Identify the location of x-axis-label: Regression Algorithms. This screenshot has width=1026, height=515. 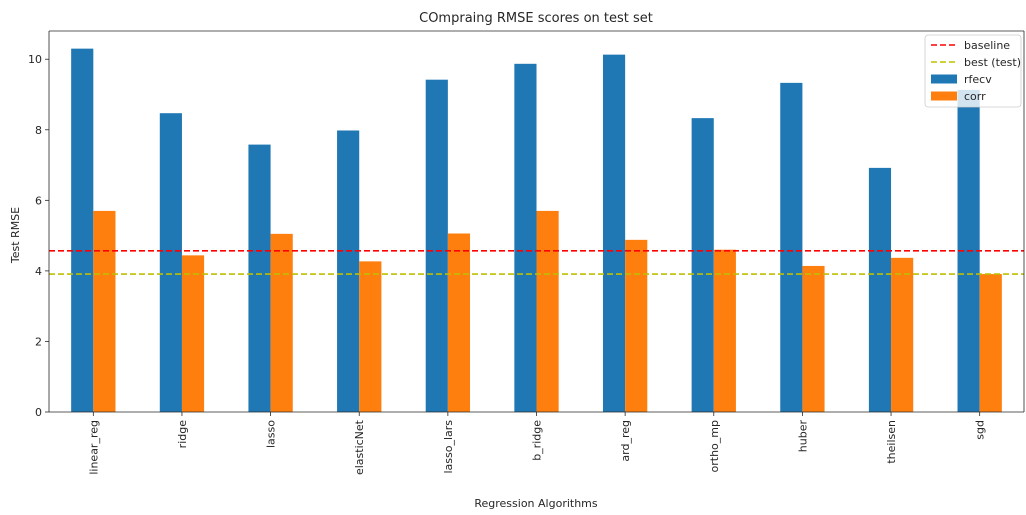
(536, 503).